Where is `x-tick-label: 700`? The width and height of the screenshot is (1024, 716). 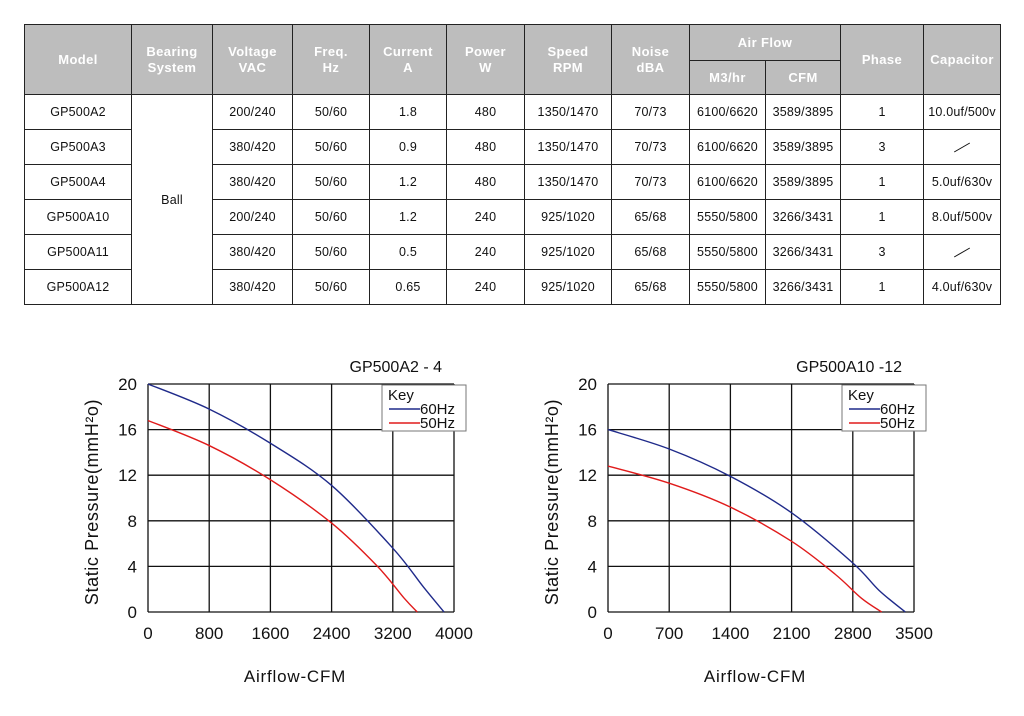 x-tick-label: 700 is located at coordinates (669, 633).